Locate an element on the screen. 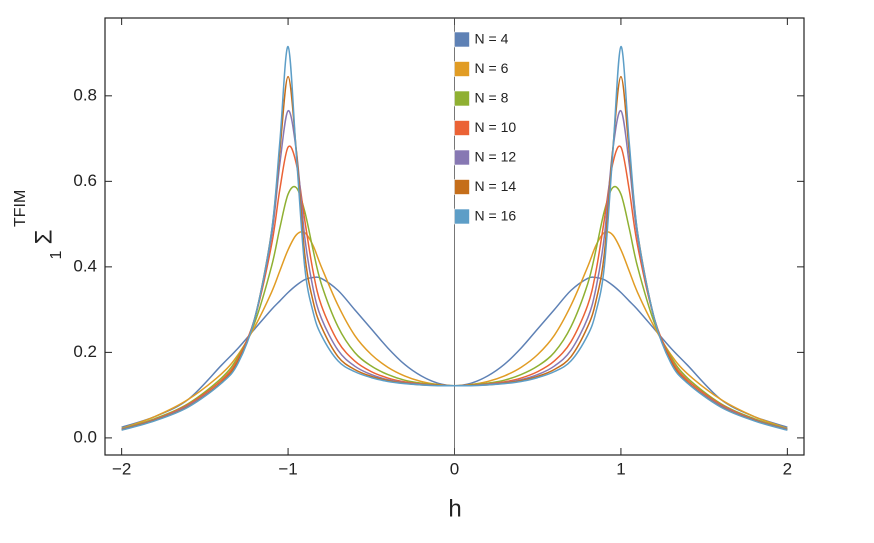  legend-text: N = 6 is located at coordinates (492, 68).